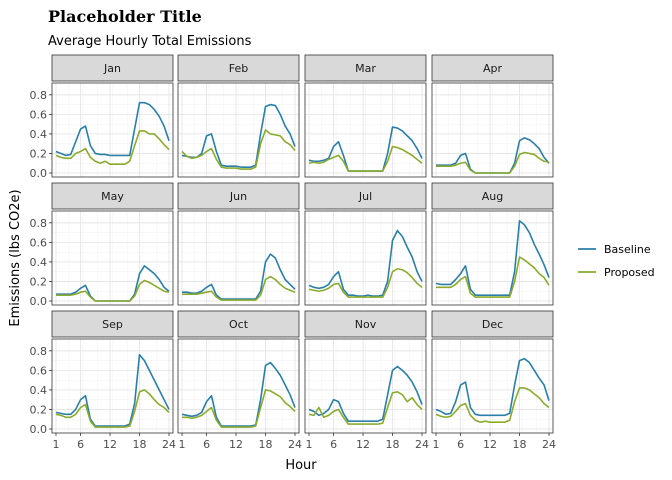  What do you see at coordinates (616, 261) in the screenshot?
I see `legend: Baseline Proposed` at bounding box center [616, 261].